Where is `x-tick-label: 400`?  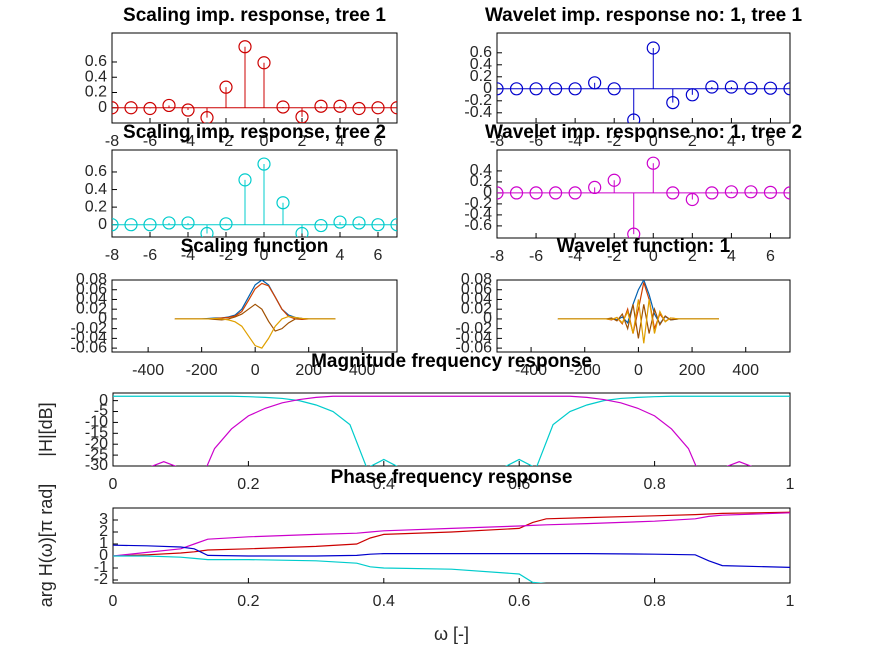 x-tick-label: 400 is located at coordinates (745, 370).